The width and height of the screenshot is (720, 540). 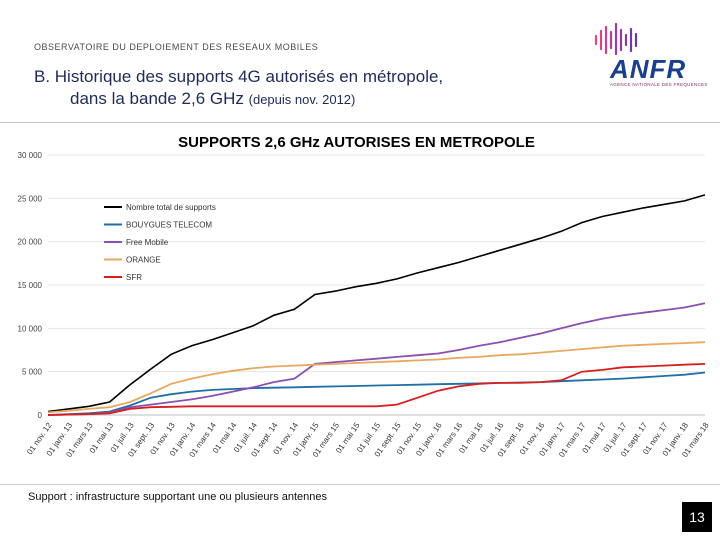 I want to click on title-line2-wrap: dans la bande 2,6 GHz (depuis nov. 2012), so click(x=238, y=99).